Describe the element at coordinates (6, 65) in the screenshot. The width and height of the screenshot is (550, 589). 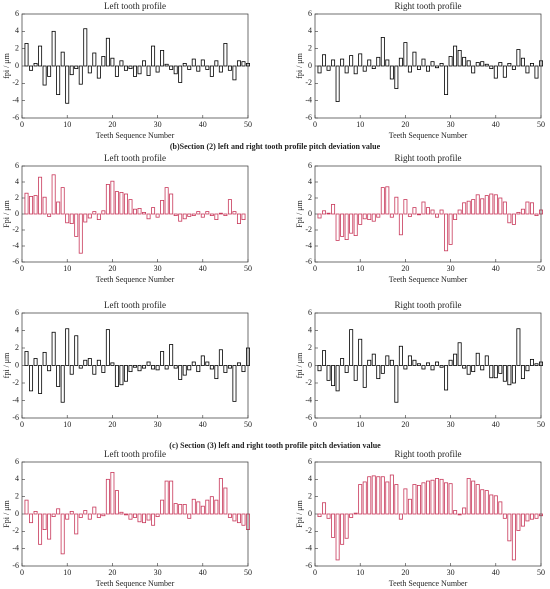
I see `y-axis-label: fpi / μm` at that location.